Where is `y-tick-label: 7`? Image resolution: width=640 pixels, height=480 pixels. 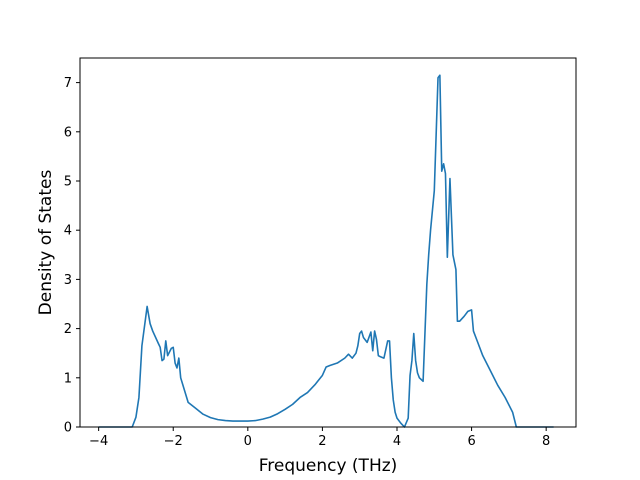
y-tick-label: 7 is located at coordinates (68, 83).